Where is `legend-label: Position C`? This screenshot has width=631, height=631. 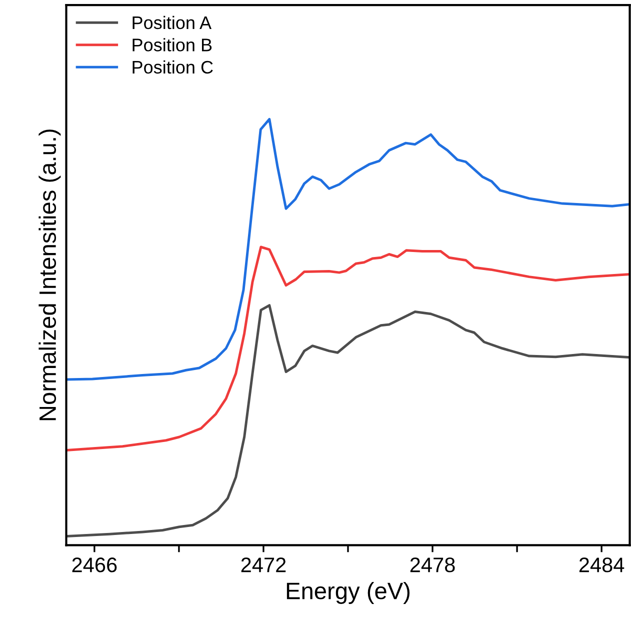 legend-label: Position C is located at coordinates (172, 67).